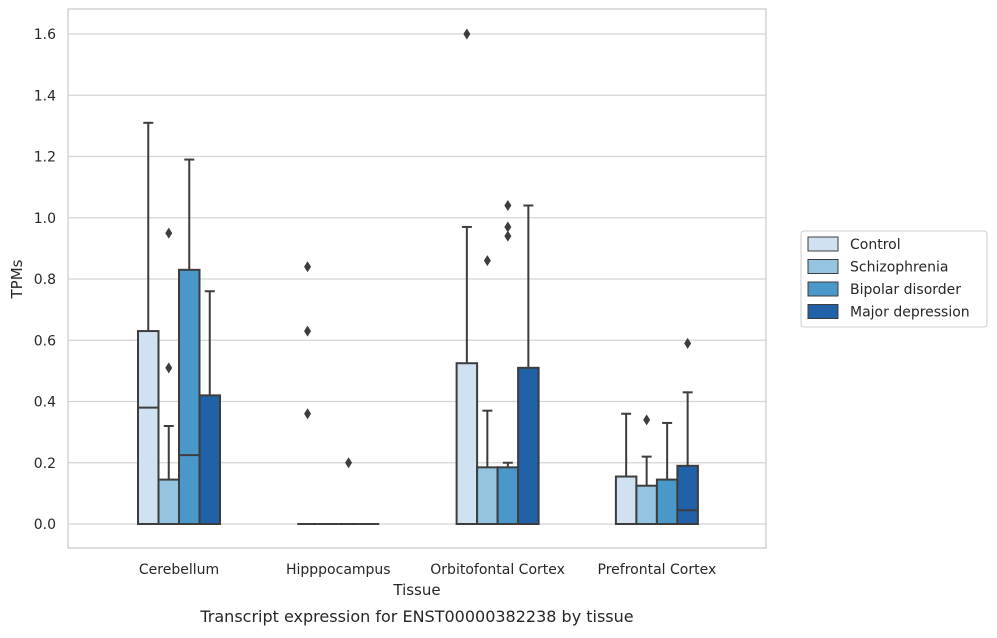  What do you see at coordinates (45, 464) in the screenshot?
I see `y-tick-label: 0.2` at bounding box center [45, 464].